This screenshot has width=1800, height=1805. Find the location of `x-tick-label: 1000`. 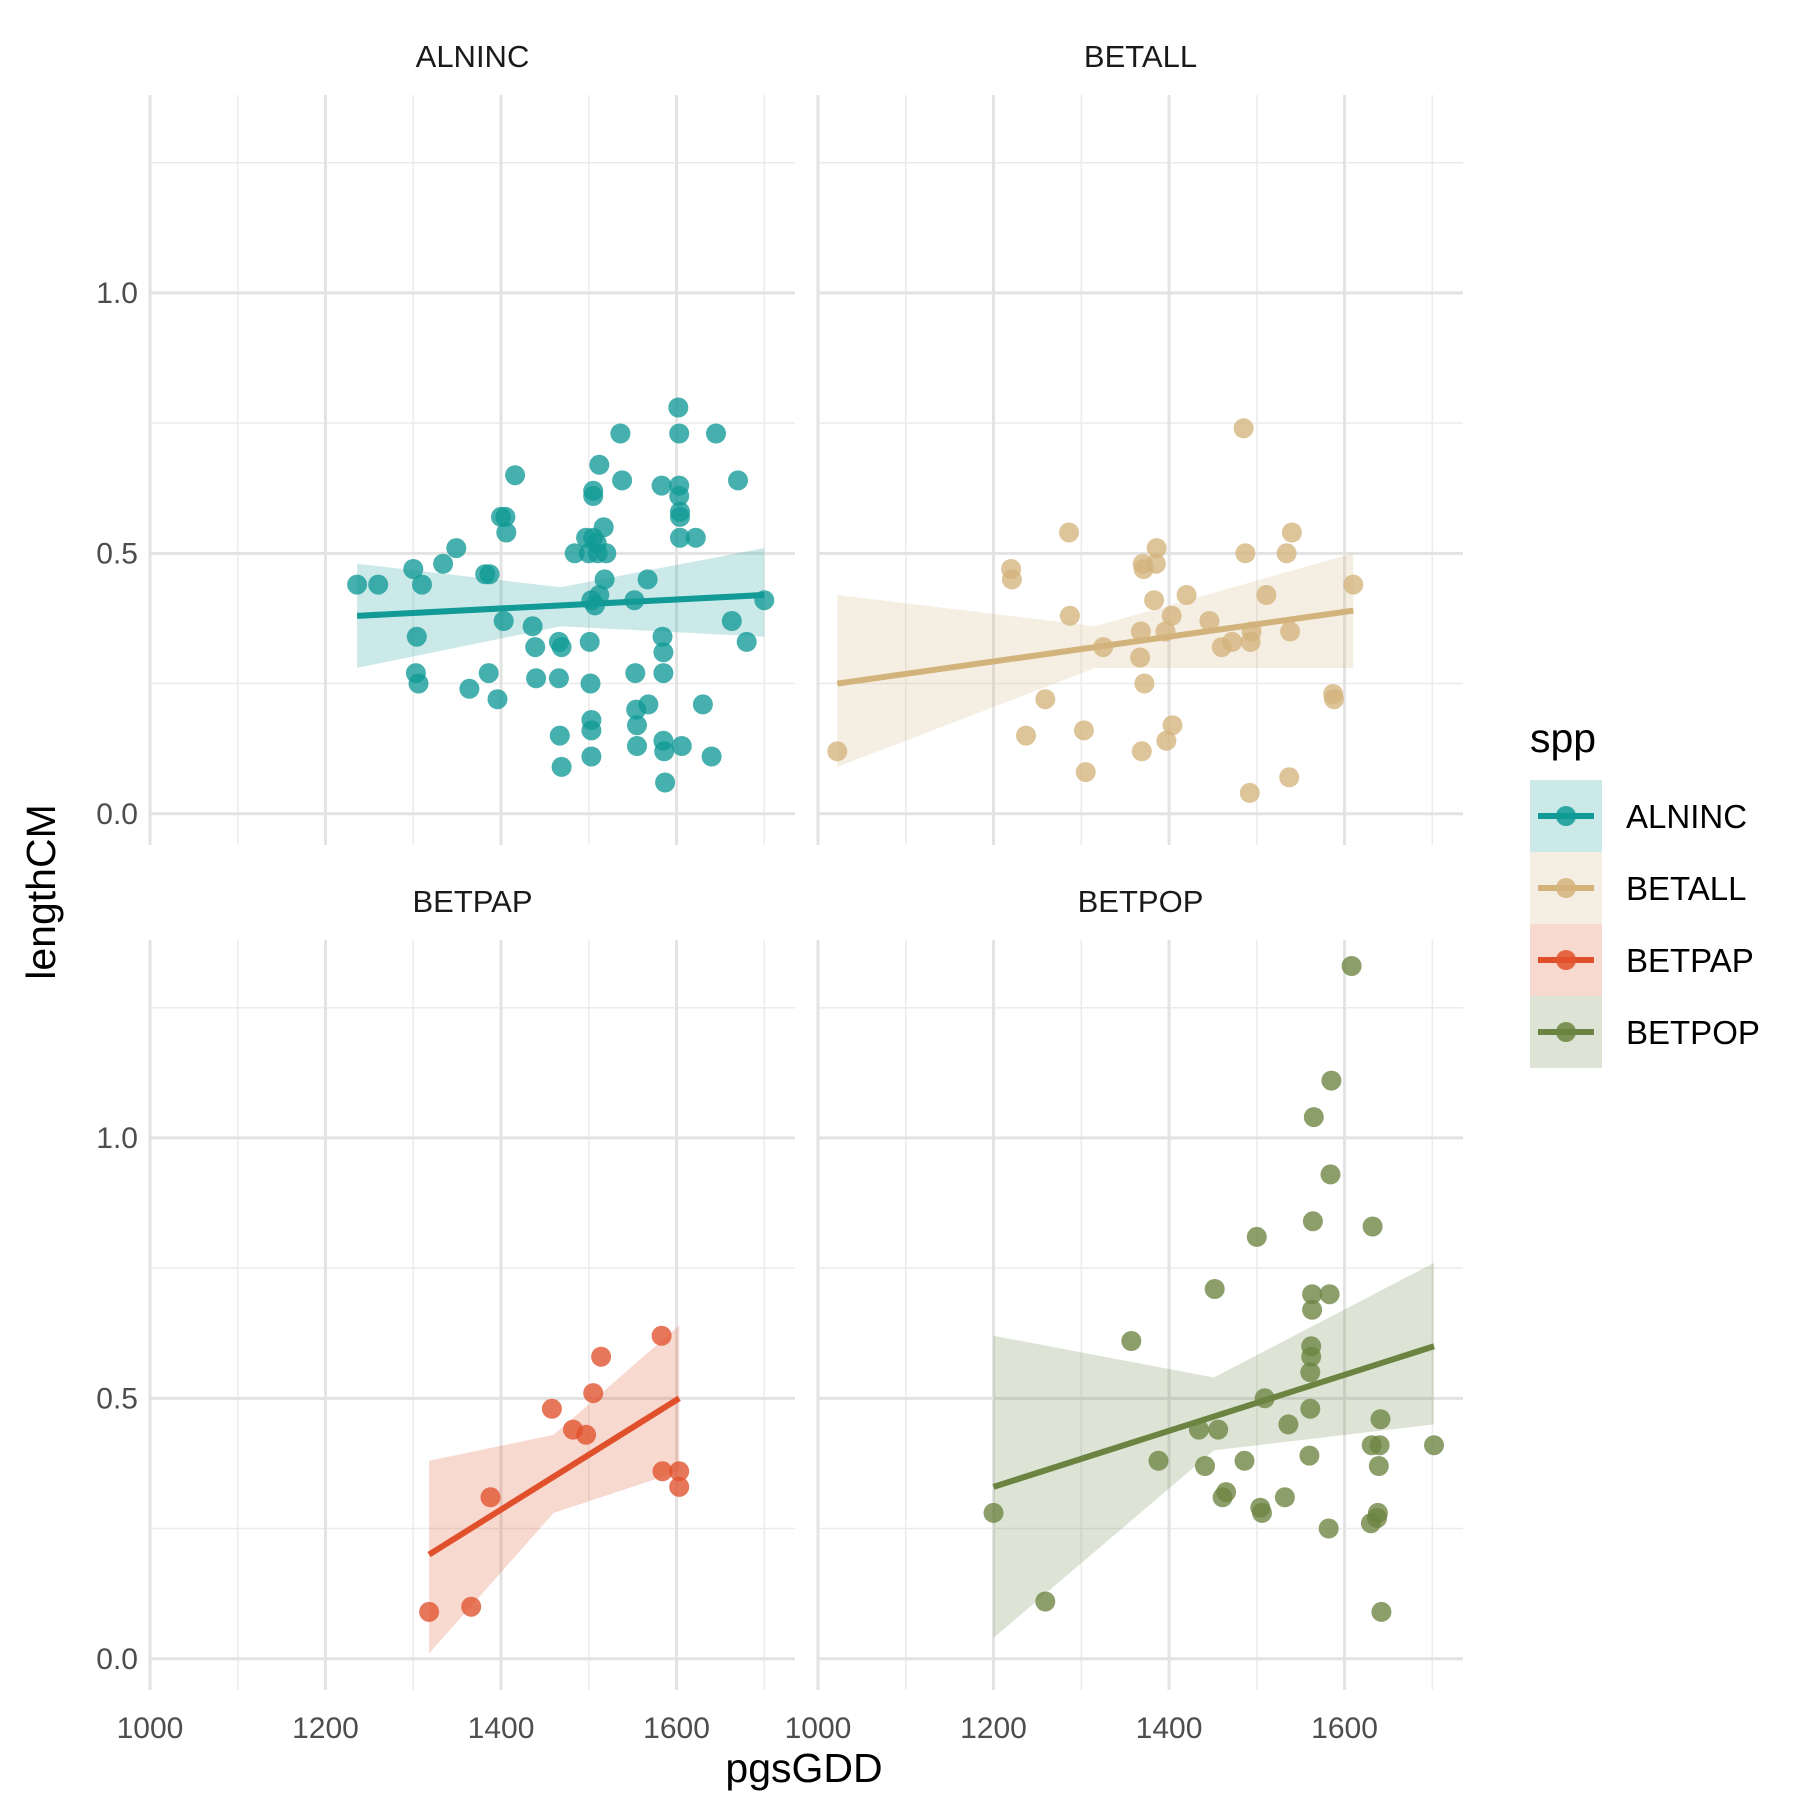

x-tick-label: 1000 is located at coordinates (818, 1728).